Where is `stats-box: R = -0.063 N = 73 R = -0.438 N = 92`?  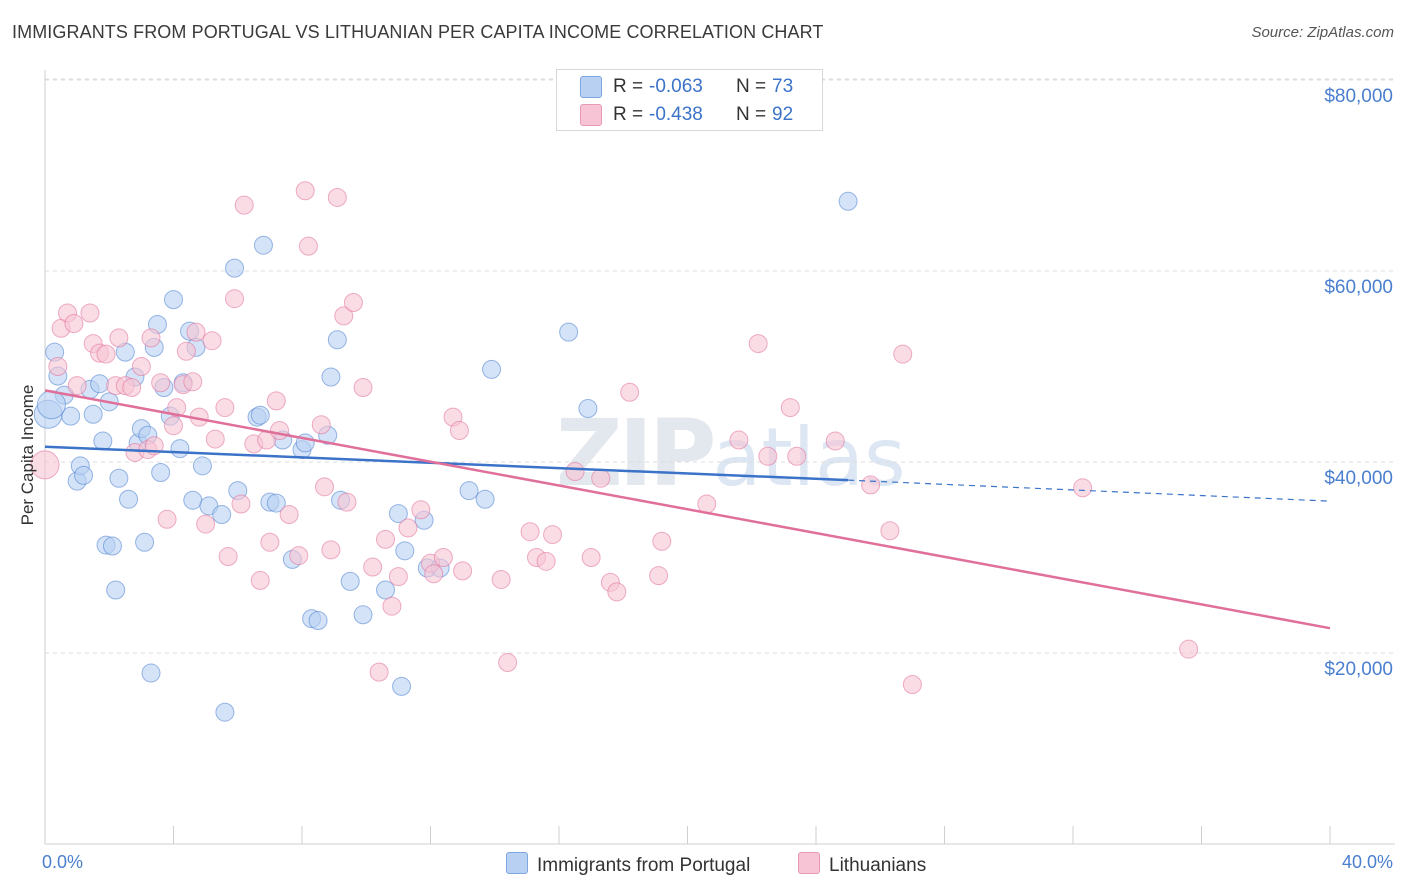
stats-box: R = -0.063 N = 73 R = -0.438 N = 92 is located at coordinates (689, 100).